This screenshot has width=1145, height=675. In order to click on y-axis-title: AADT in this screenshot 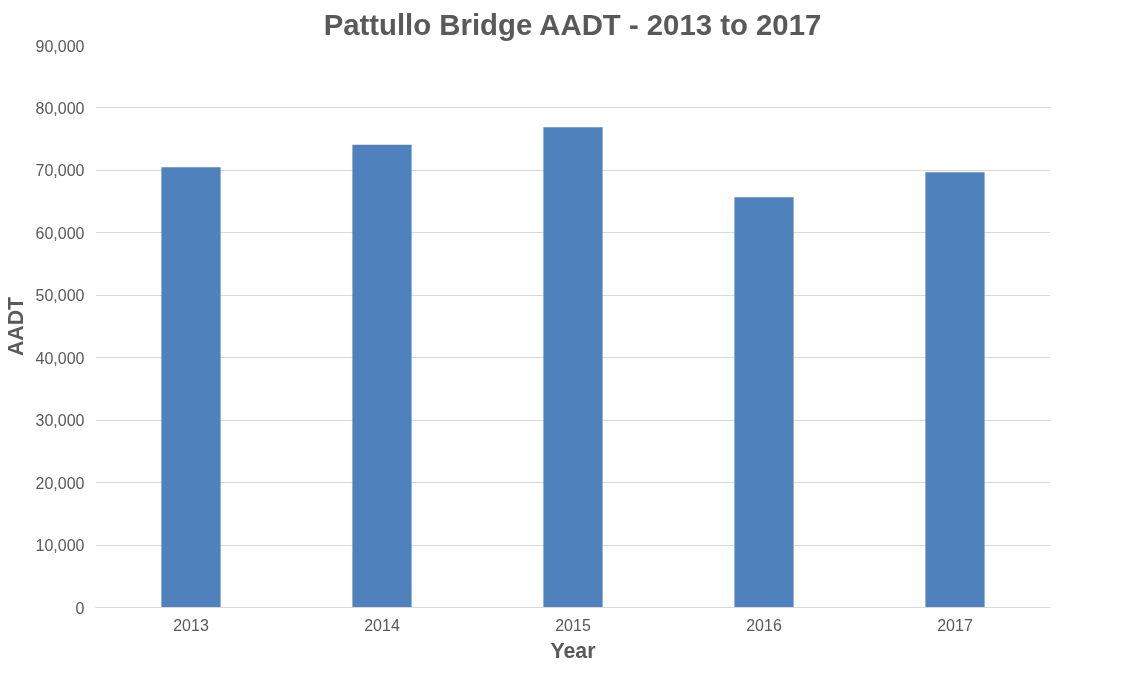, I will do `click(15, 326)`.